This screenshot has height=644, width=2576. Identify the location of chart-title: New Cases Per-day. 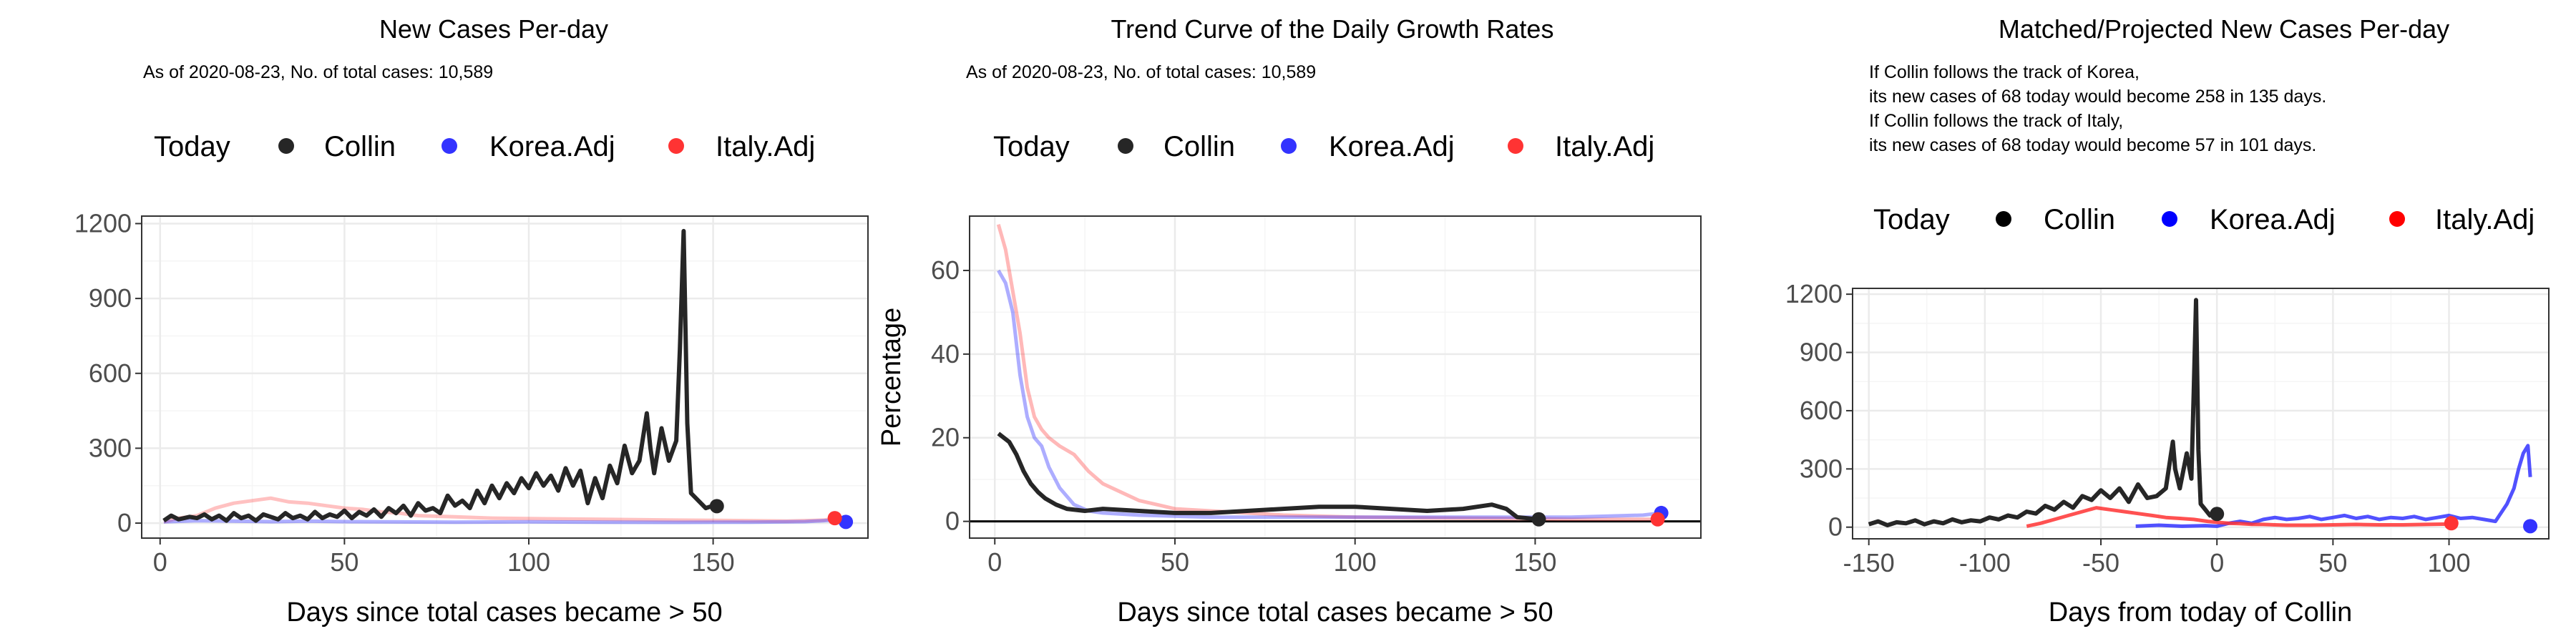
(493, 29).